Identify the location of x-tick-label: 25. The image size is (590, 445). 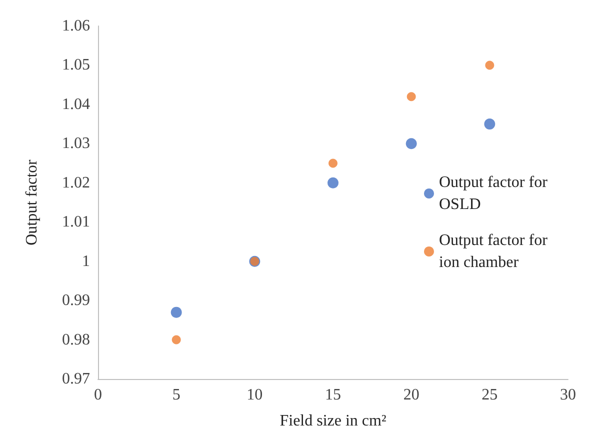
(490, 395).